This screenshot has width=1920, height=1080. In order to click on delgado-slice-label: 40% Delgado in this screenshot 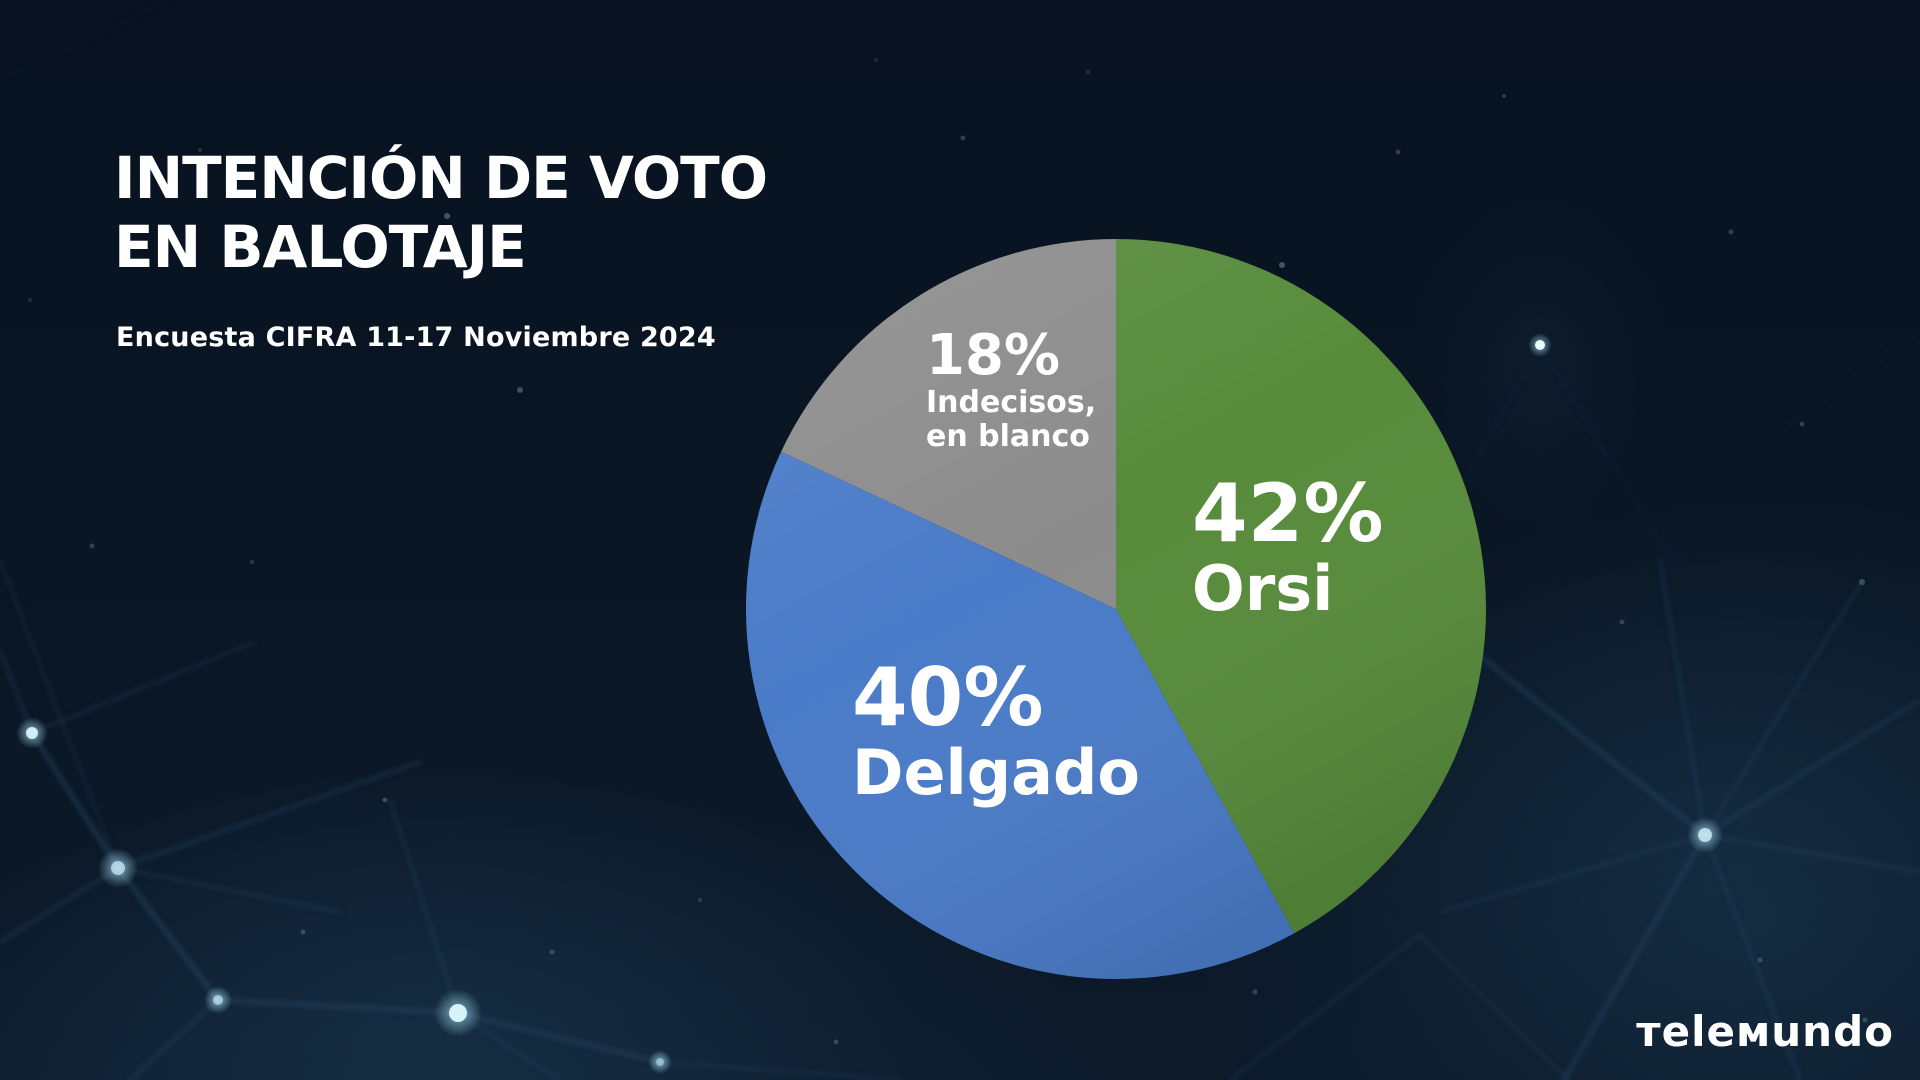, I will do `click(996, 731)`.